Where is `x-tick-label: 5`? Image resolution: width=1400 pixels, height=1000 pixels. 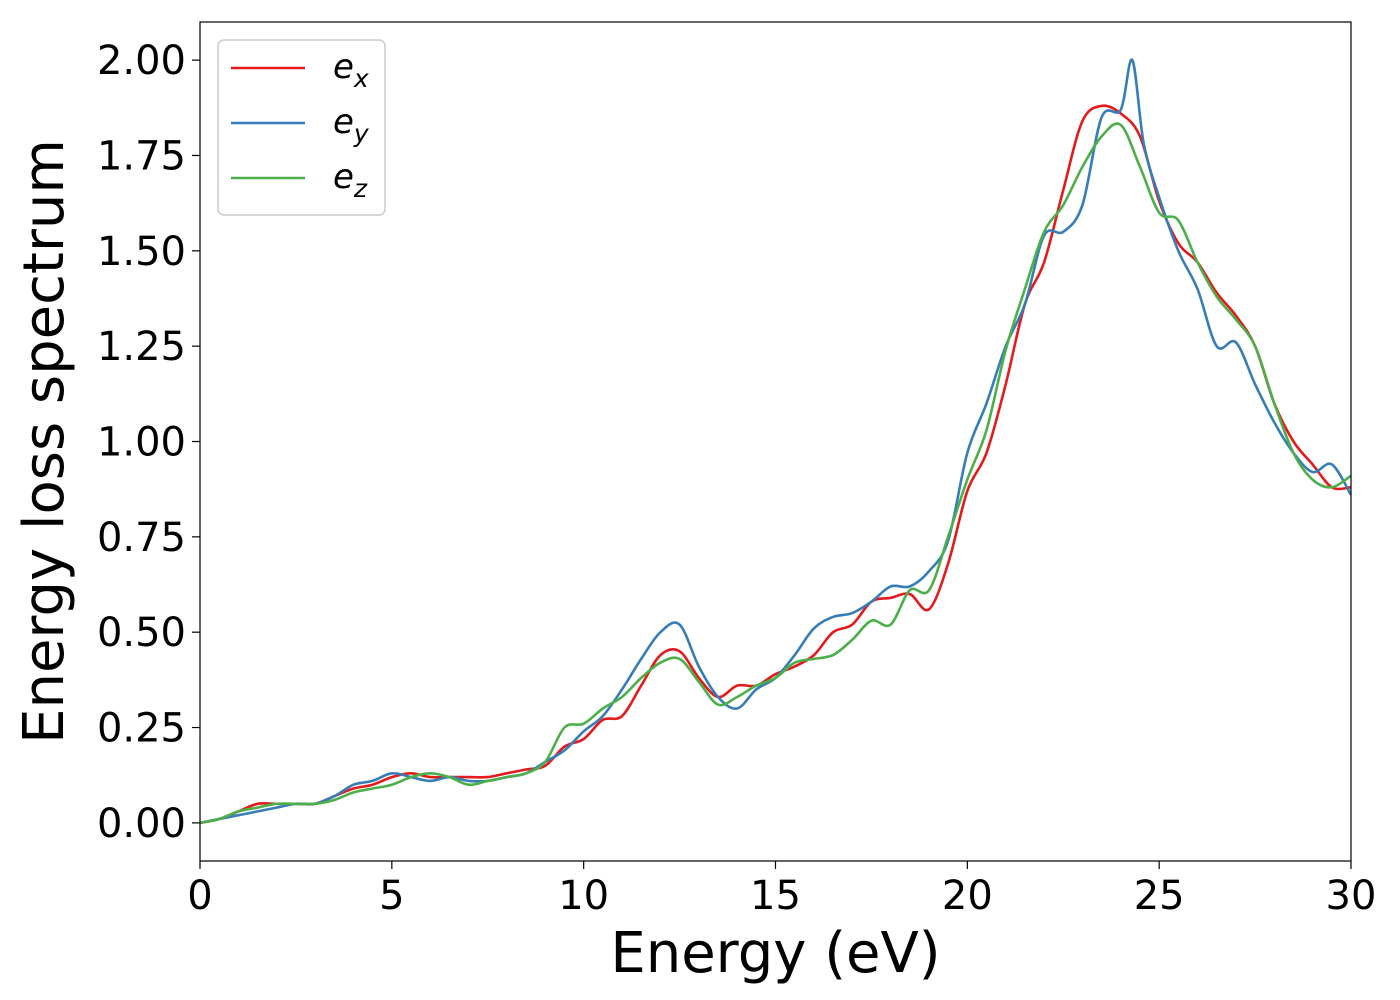 x-tick-label: 5 is located at coordinates (391, 896).